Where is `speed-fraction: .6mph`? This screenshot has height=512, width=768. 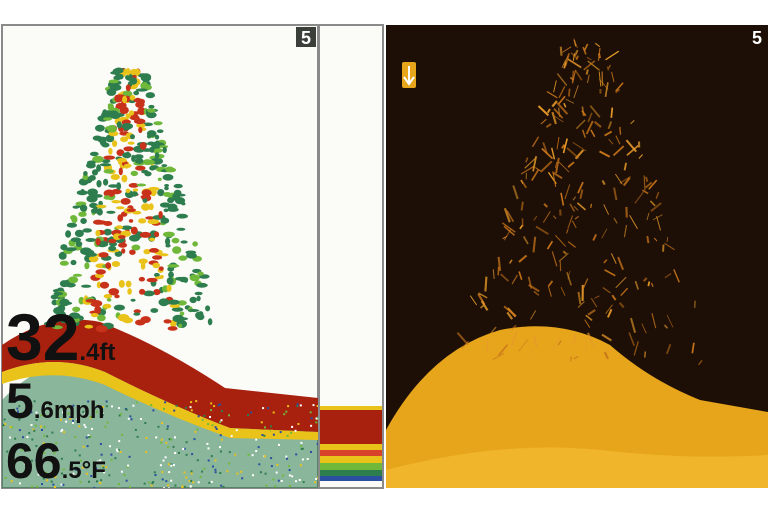
speed-fraction: .6mph is located at coordinates (69, 410).